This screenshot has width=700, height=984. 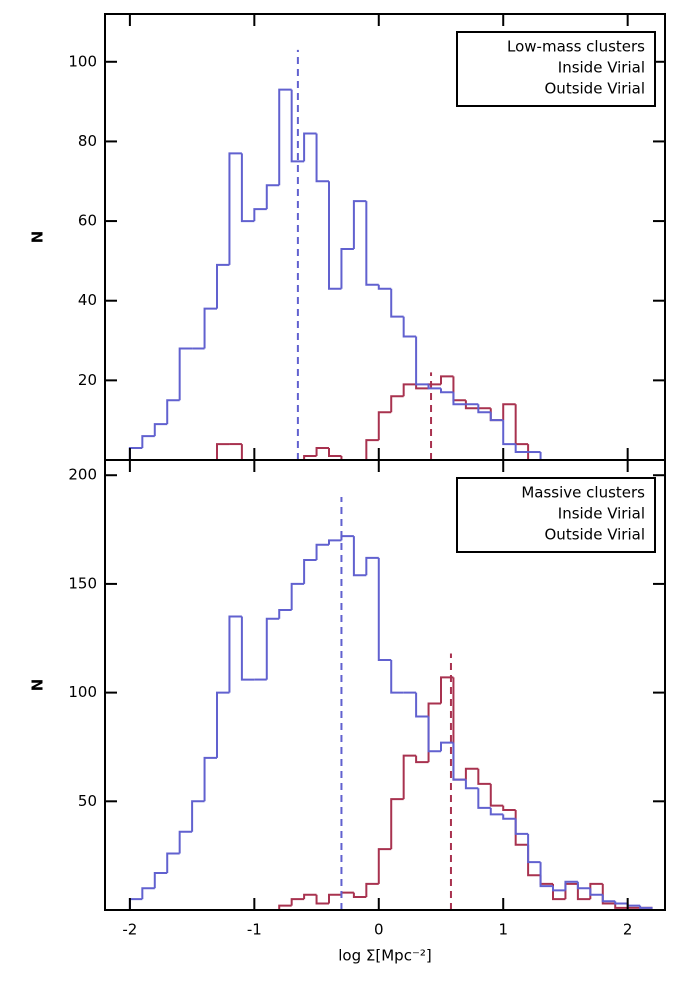 I want to click on x-tick-label: 2, so click(x=628, y=930).